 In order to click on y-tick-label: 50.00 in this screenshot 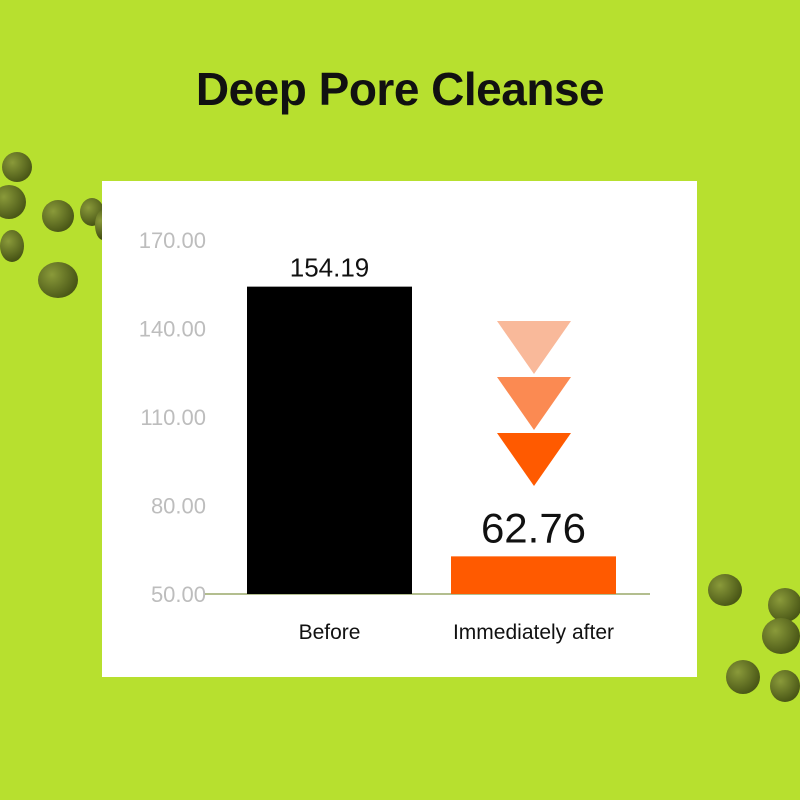, I will do `click(178, 594)`.